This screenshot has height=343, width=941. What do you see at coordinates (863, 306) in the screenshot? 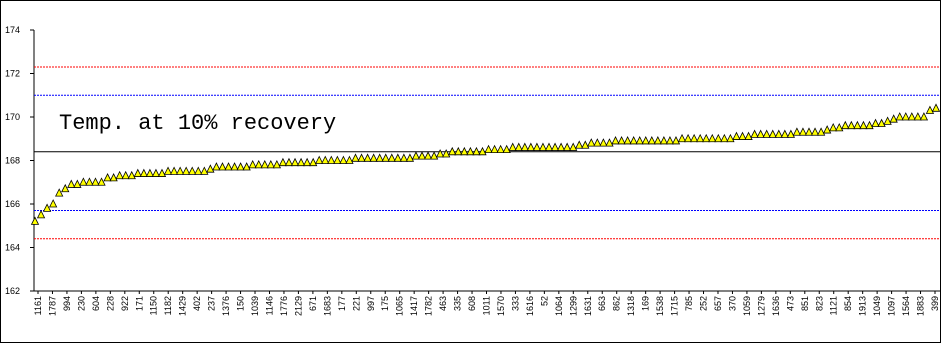
I see `x-tick-label: 1913` at bounding box center [863, 306].